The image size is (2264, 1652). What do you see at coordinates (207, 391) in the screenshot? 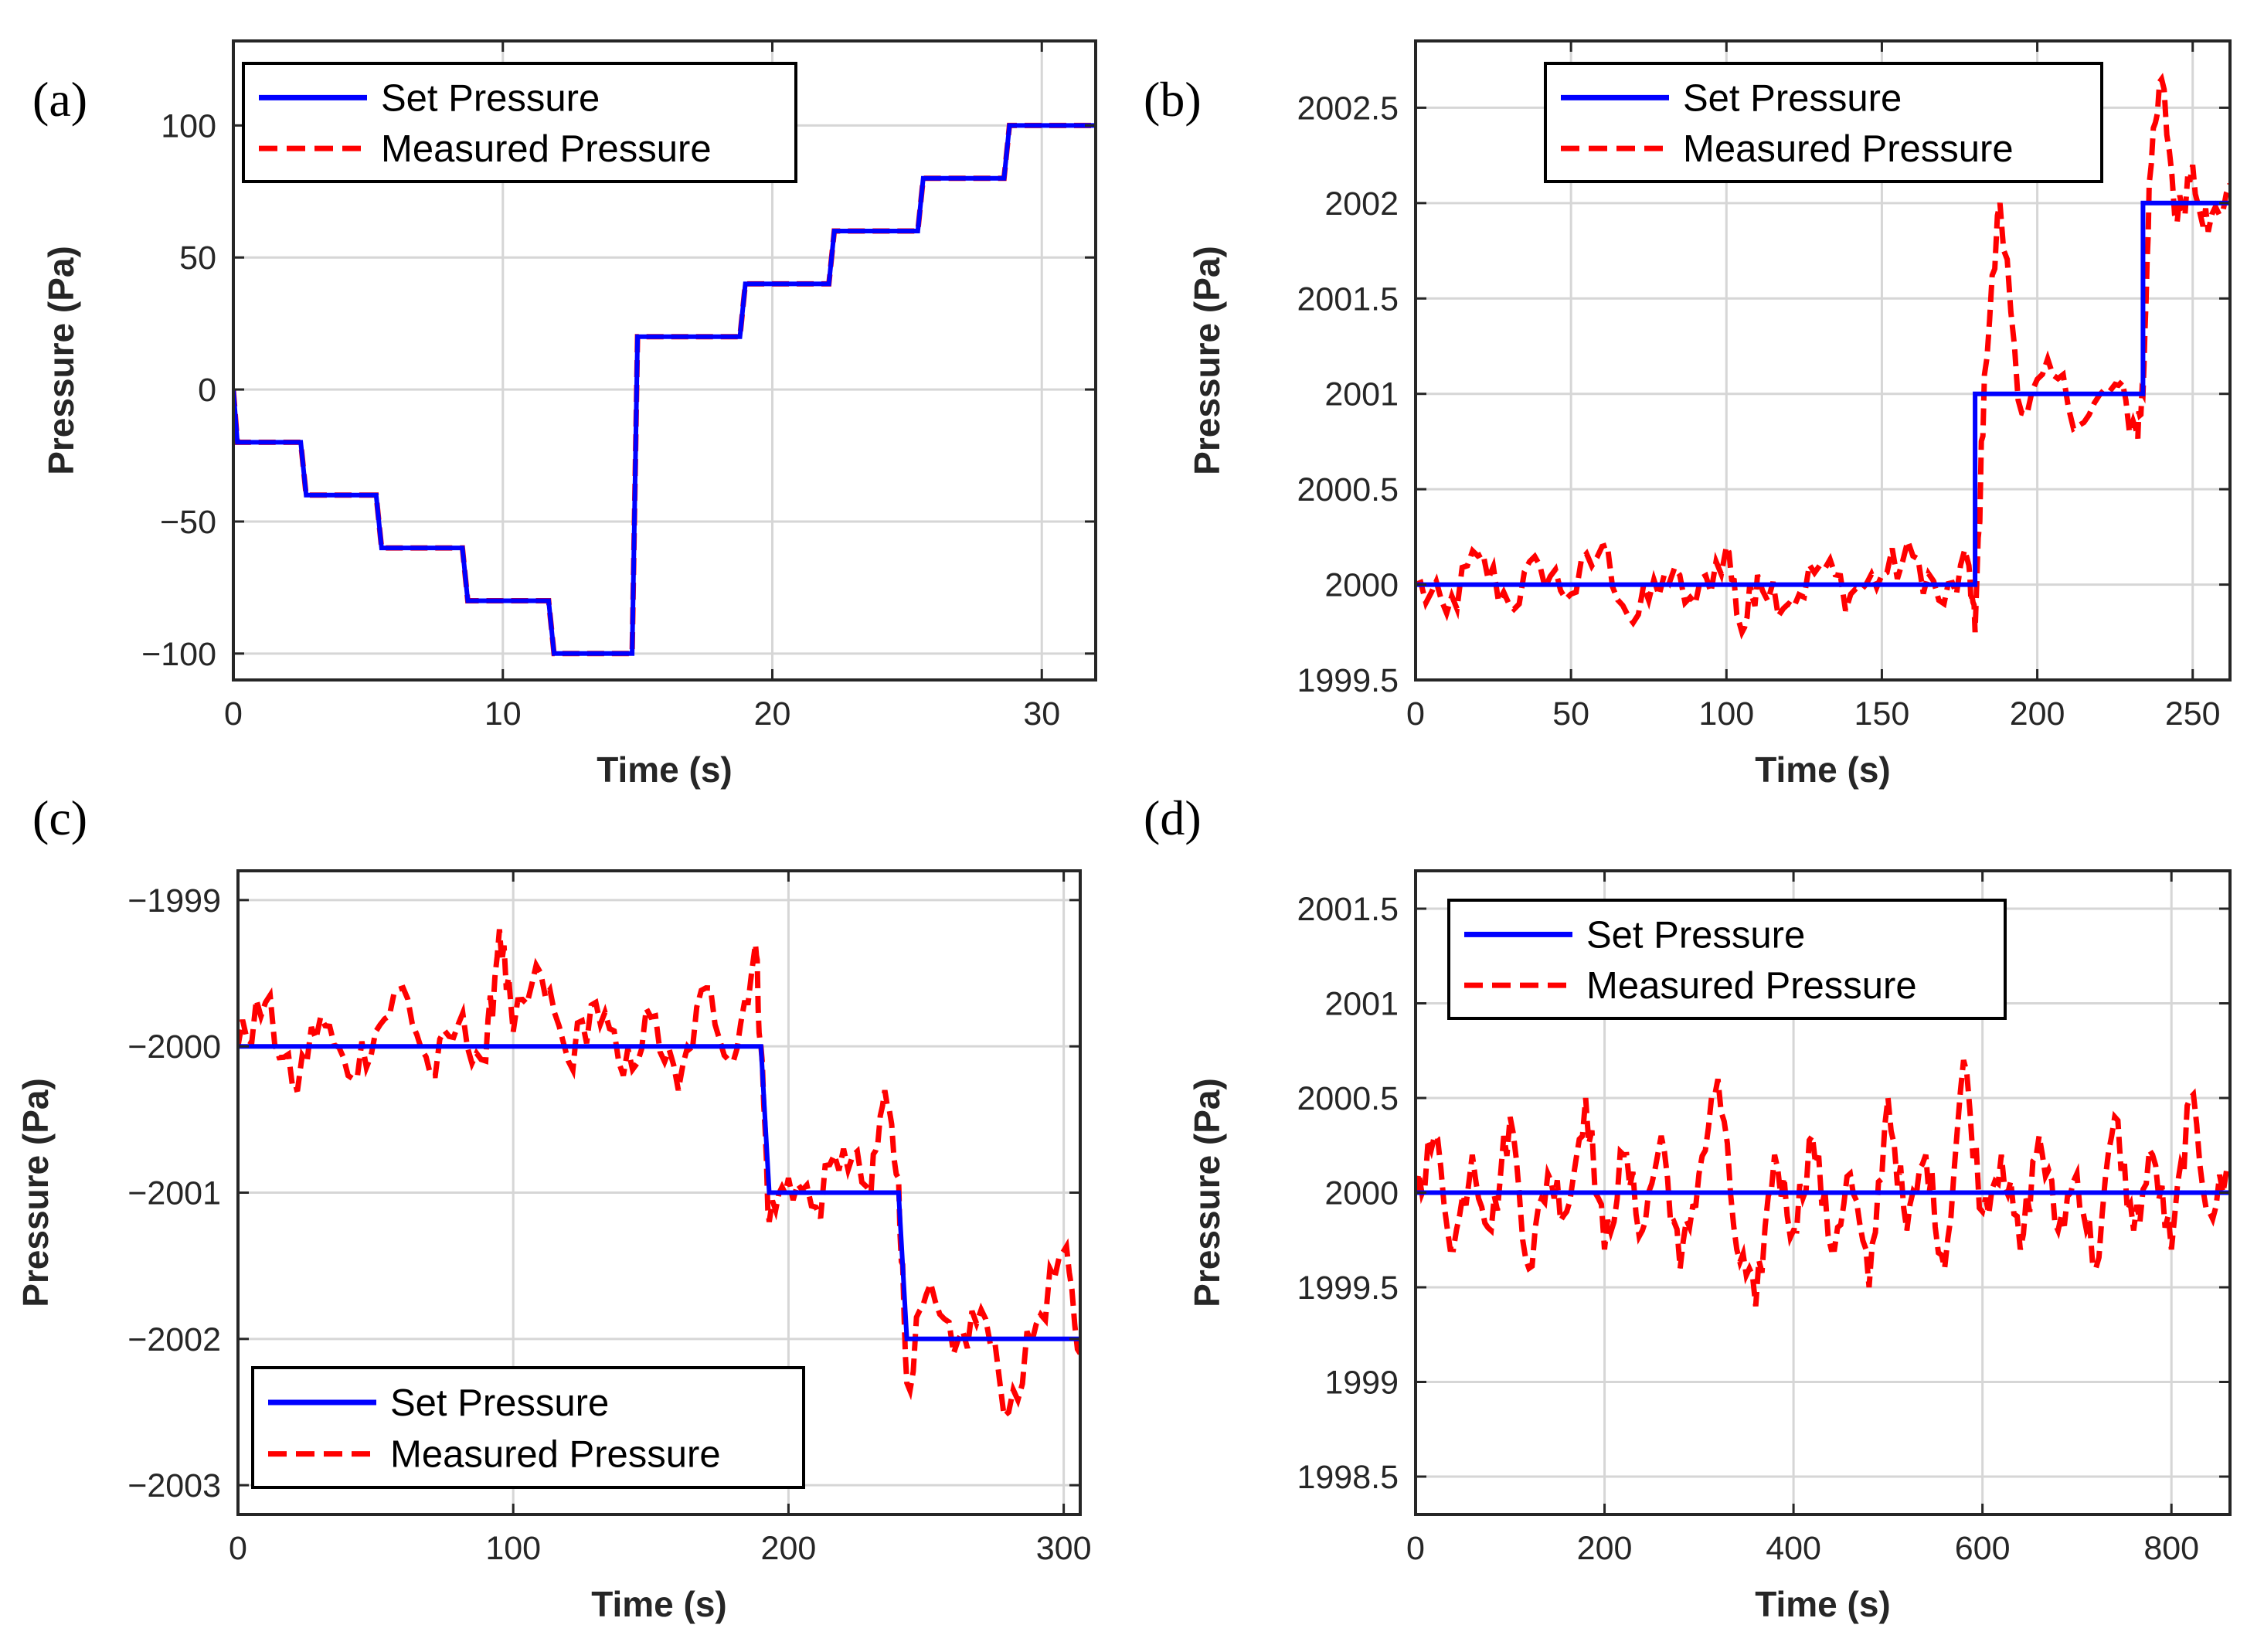
I see `y-tick-label: 0` at bounding box center [207, 391].